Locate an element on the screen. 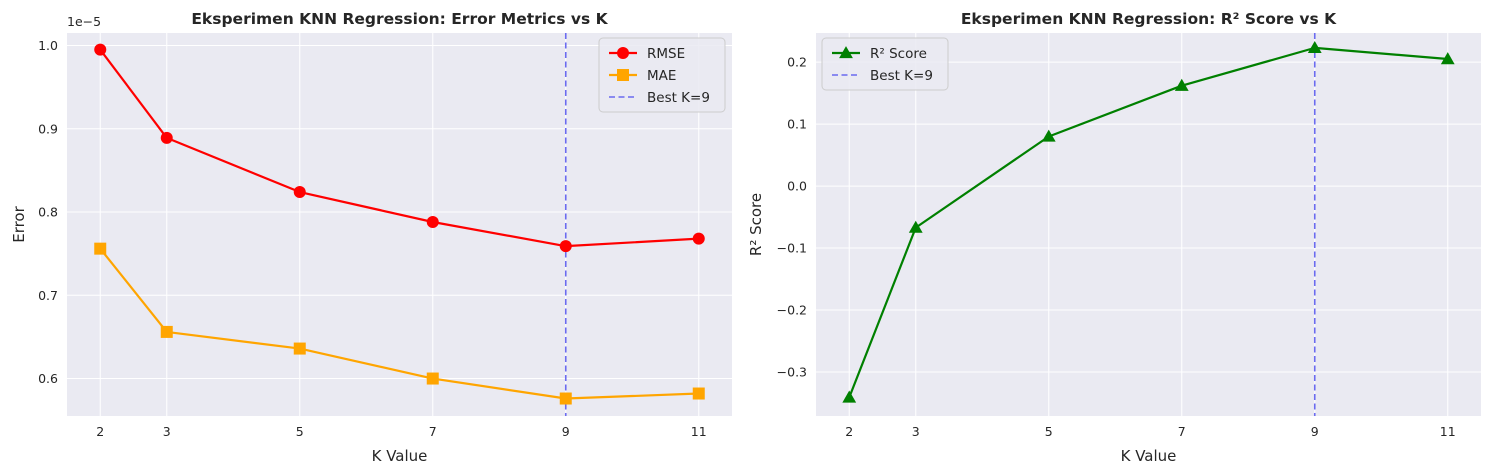  legend-label: R² Score is located at coordinates (898, 54).